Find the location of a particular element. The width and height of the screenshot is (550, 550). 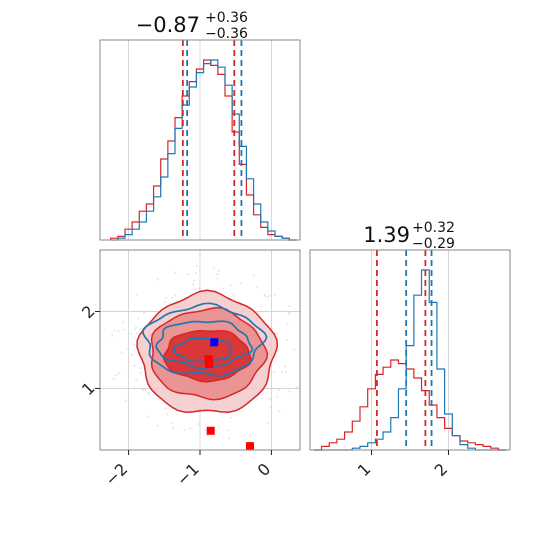

blue-contour-outer is located at coordinates (205, 339).